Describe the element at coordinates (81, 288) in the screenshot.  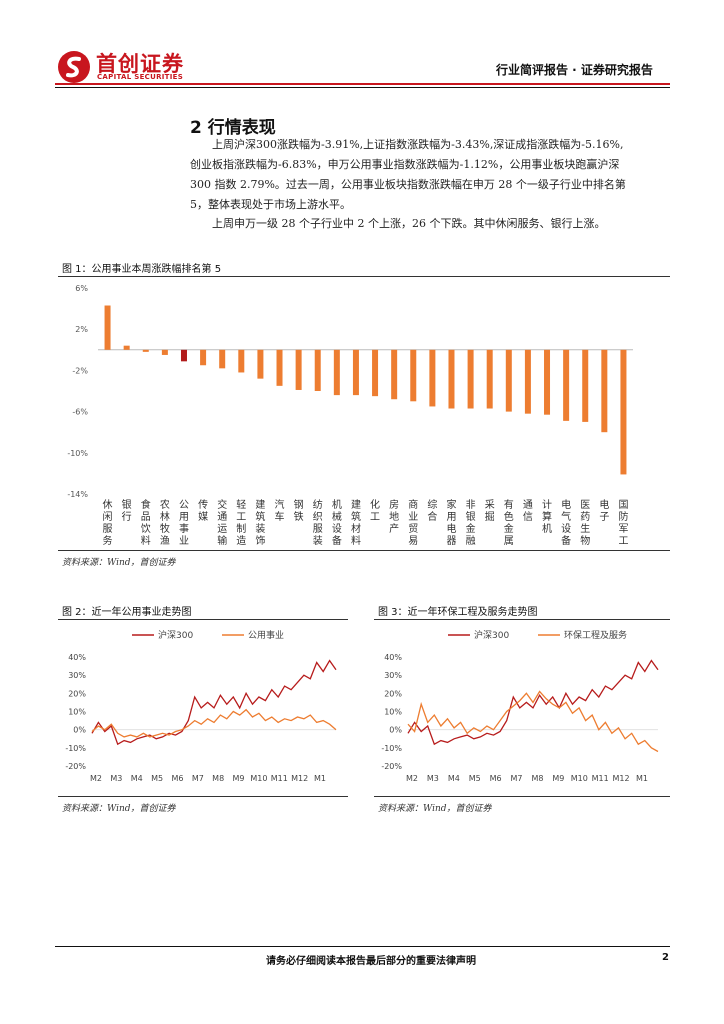
I see `y-tick-label: 6%` at that location.